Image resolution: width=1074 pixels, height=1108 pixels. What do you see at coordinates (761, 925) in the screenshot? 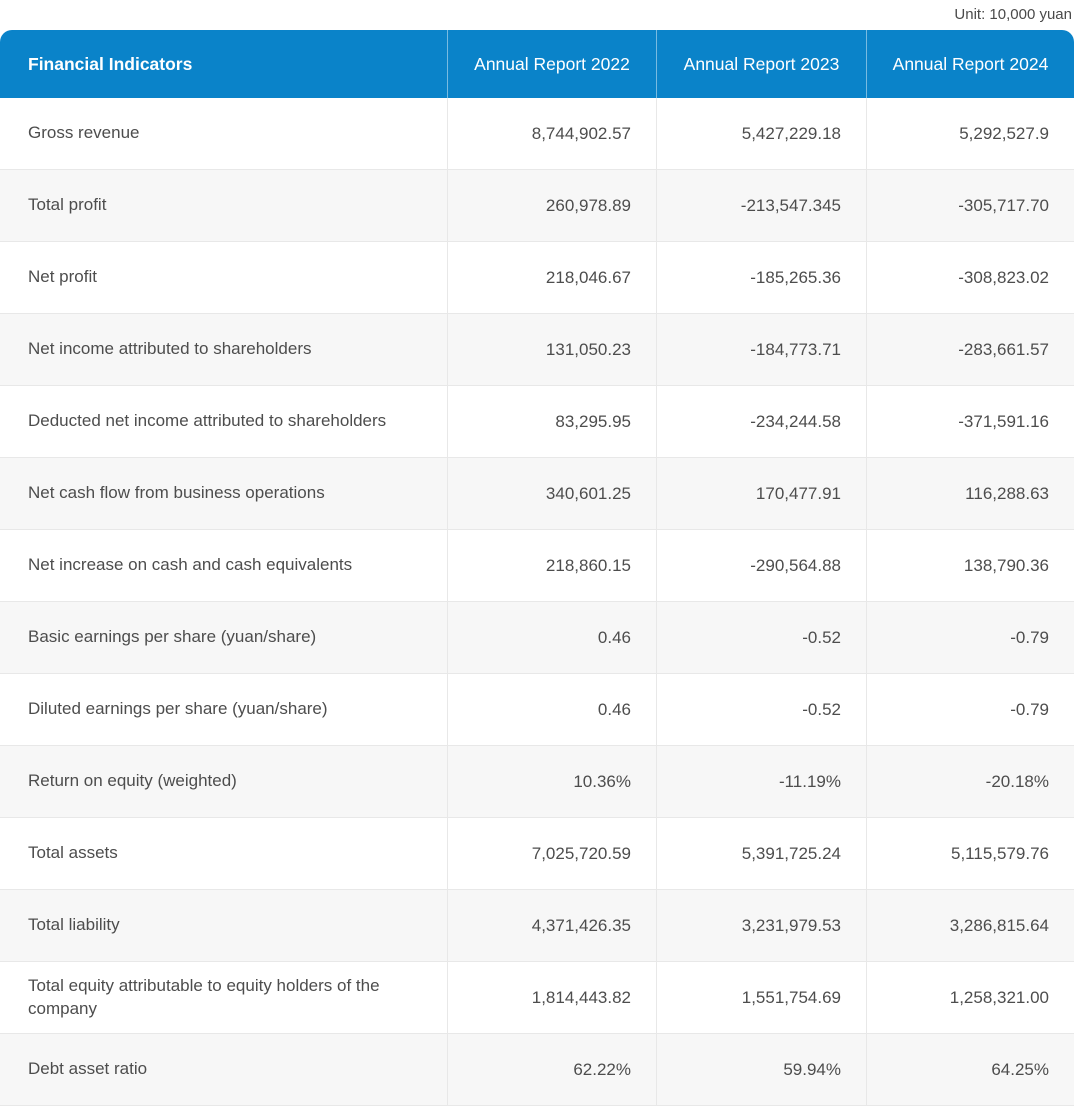
I see `row-value: 3,231,979.53` at bounding box center [761, 925].